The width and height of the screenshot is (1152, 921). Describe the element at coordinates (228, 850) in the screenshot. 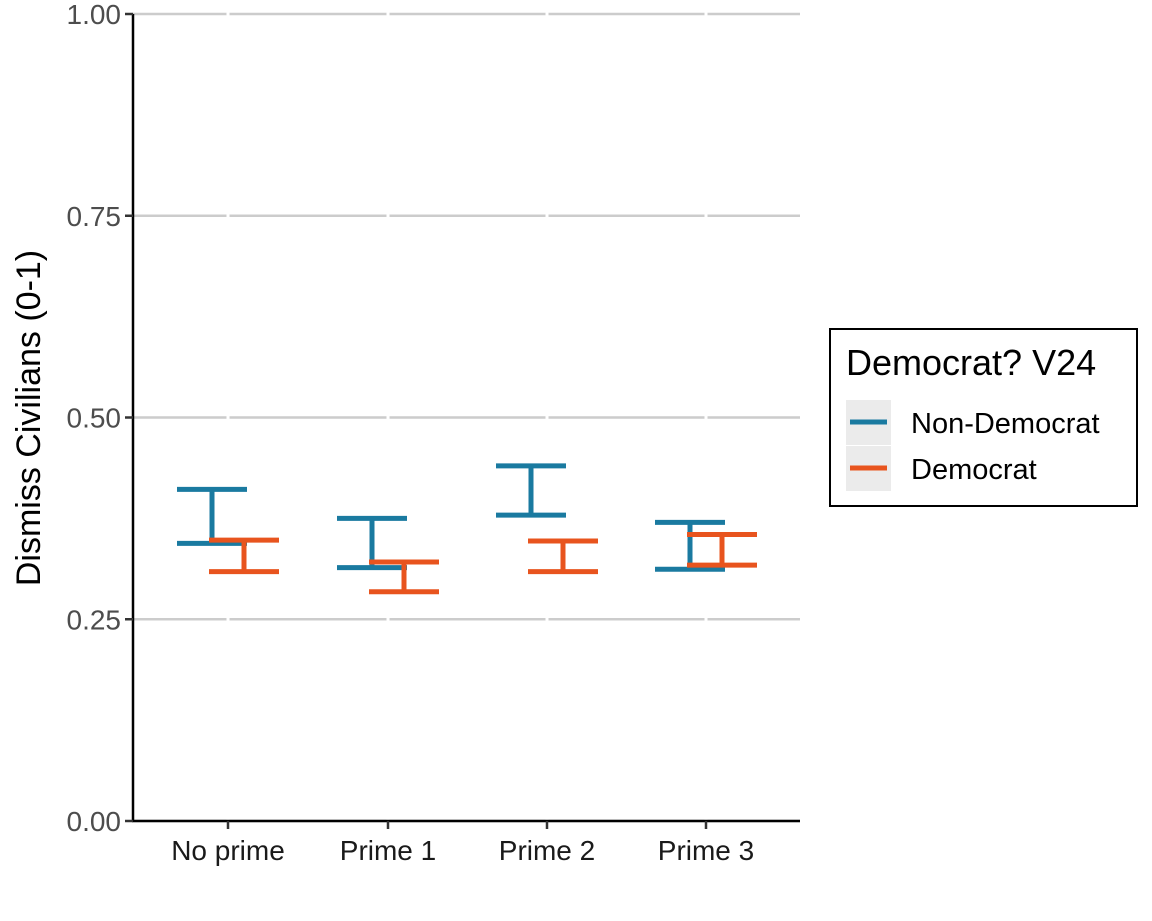

I see `x-tick-label: No prime` at that location.